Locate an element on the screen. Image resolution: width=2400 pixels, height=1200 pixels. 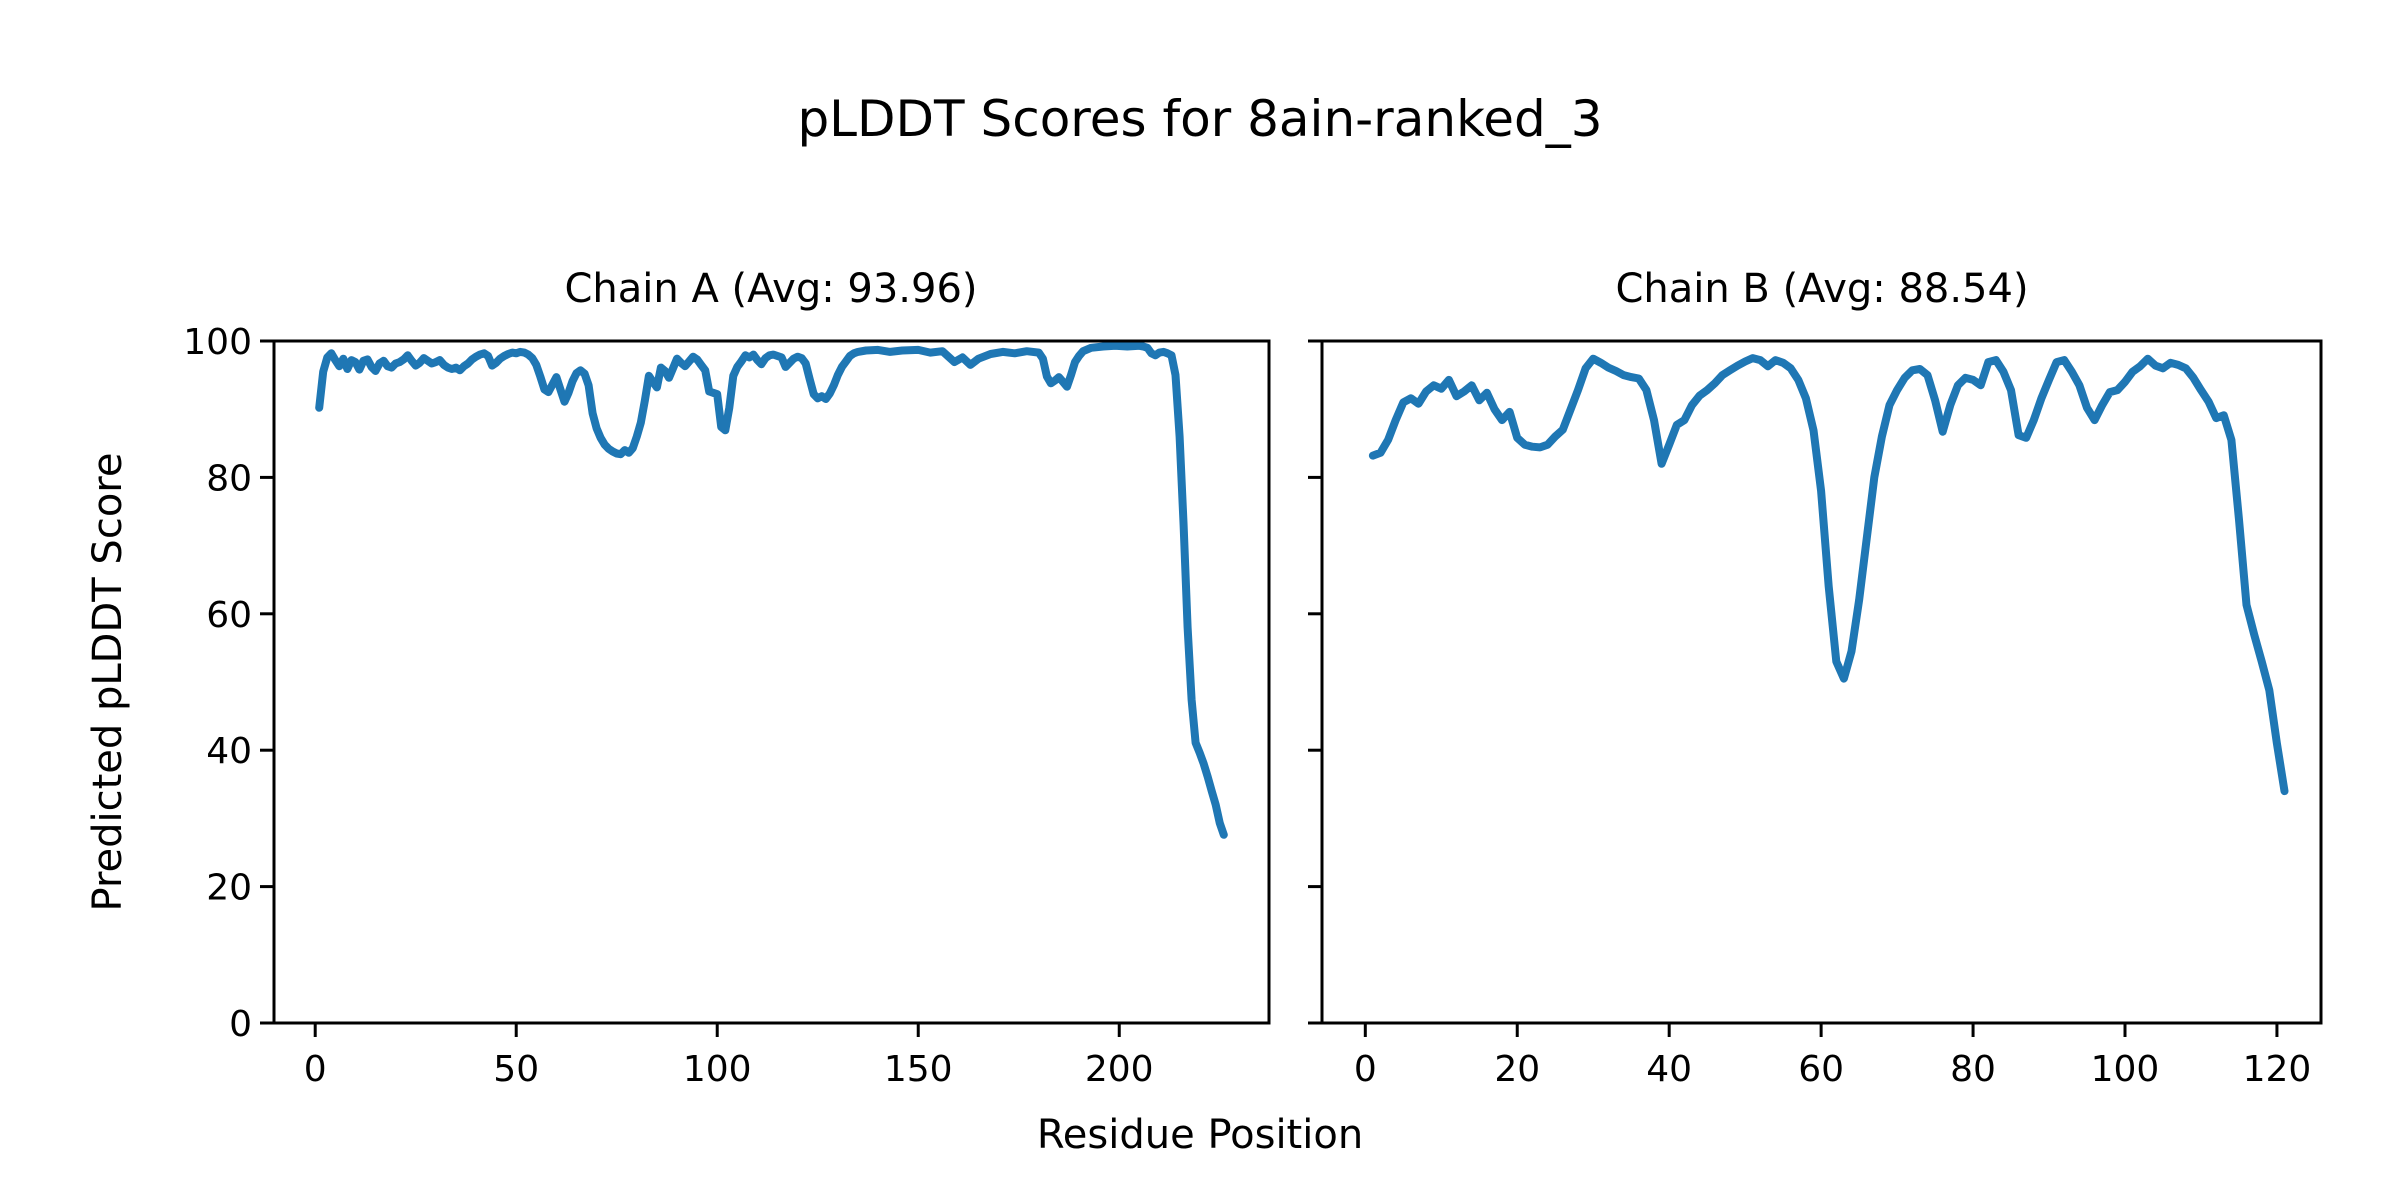
x-tick-label: 50 is located at coordinates (516, 1069).